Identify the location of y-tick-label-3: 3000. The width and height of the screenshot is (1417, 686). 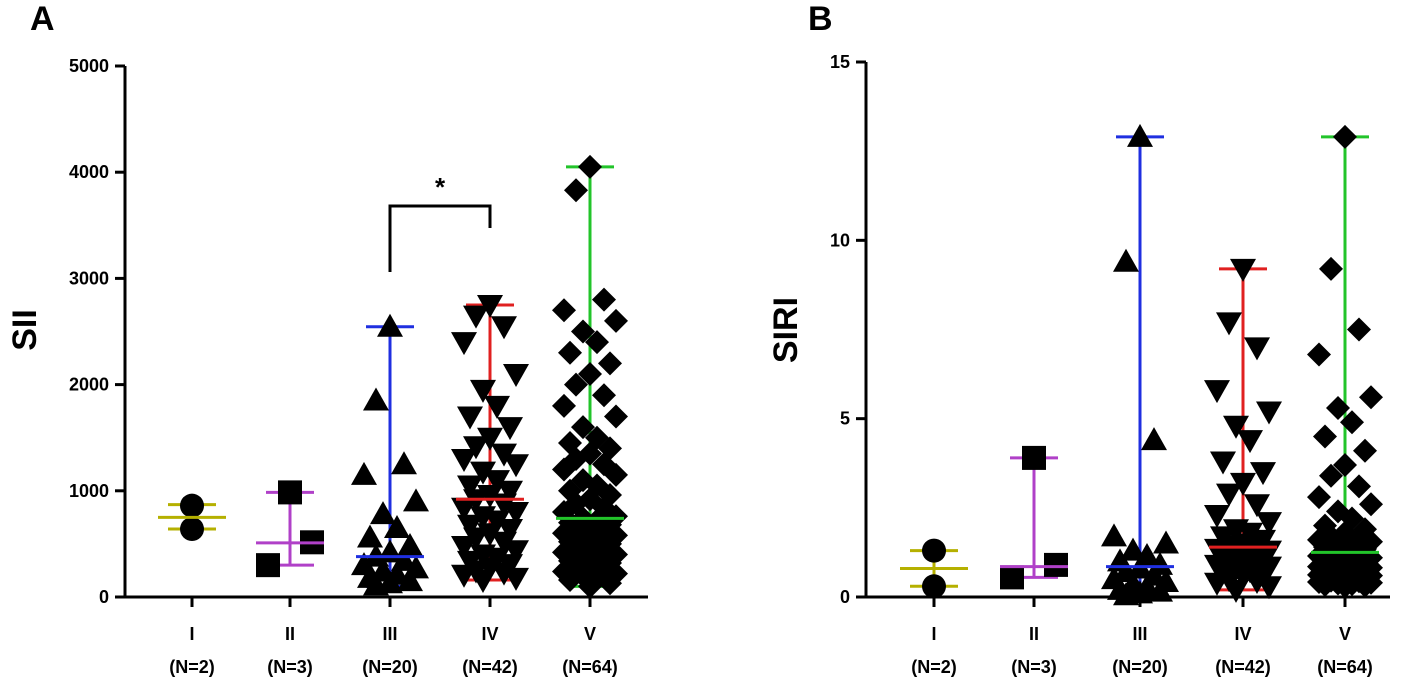
(89, 278).